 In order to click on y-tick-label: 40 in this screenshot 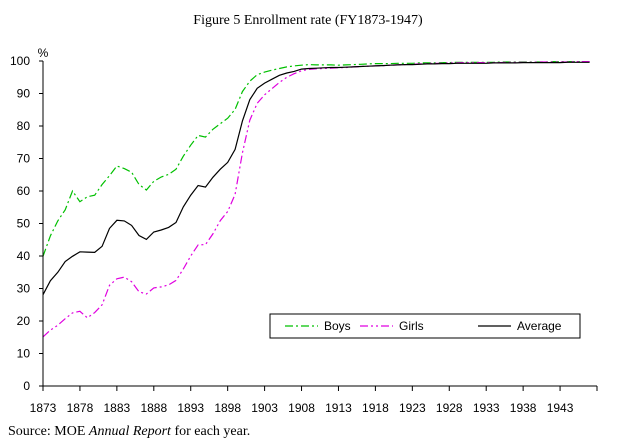, I will do `click(24, 256)`.